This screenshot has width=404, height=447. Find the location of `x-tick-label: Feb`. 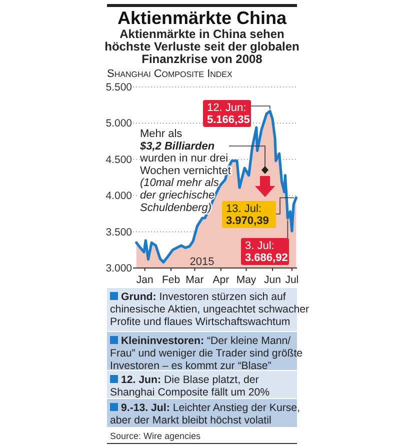

x-tick-label: Feb is located at coordinates (171, 280).